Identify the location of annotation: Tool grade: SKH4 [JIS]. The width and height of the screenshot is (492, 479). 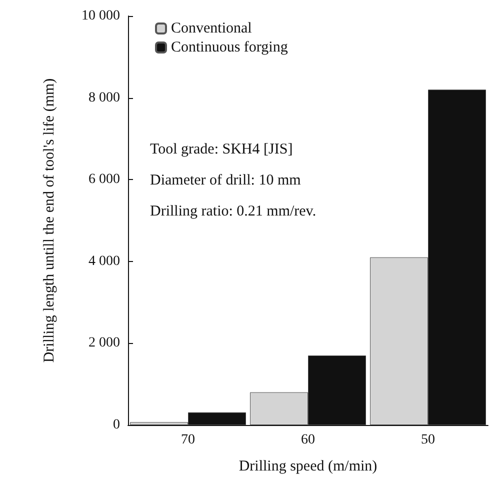
(221, 150).